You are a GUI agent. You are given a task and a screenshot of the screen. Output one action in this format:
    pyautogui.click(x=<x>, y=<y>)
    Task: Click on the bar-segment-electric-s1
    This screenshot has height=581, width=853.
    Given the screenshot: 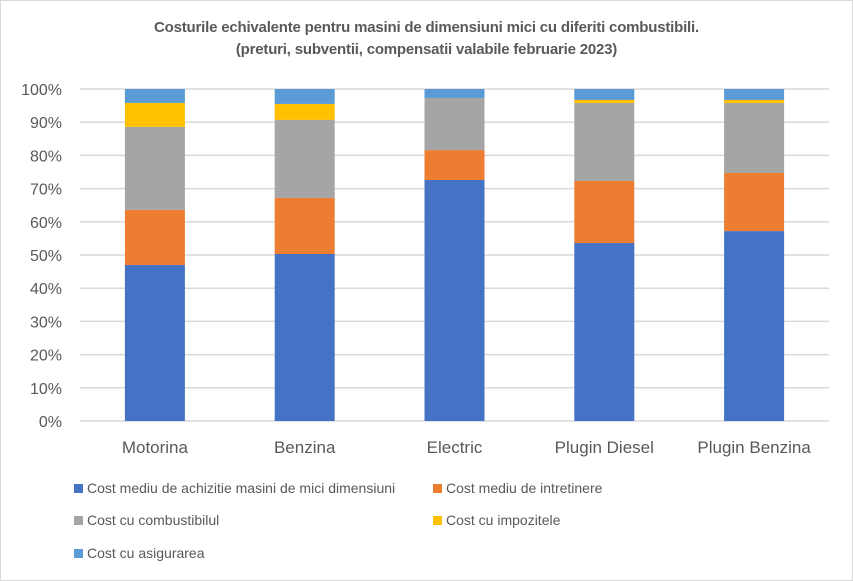 What is the action you would take?
    pyautogui.click(x=454, y=165)
    